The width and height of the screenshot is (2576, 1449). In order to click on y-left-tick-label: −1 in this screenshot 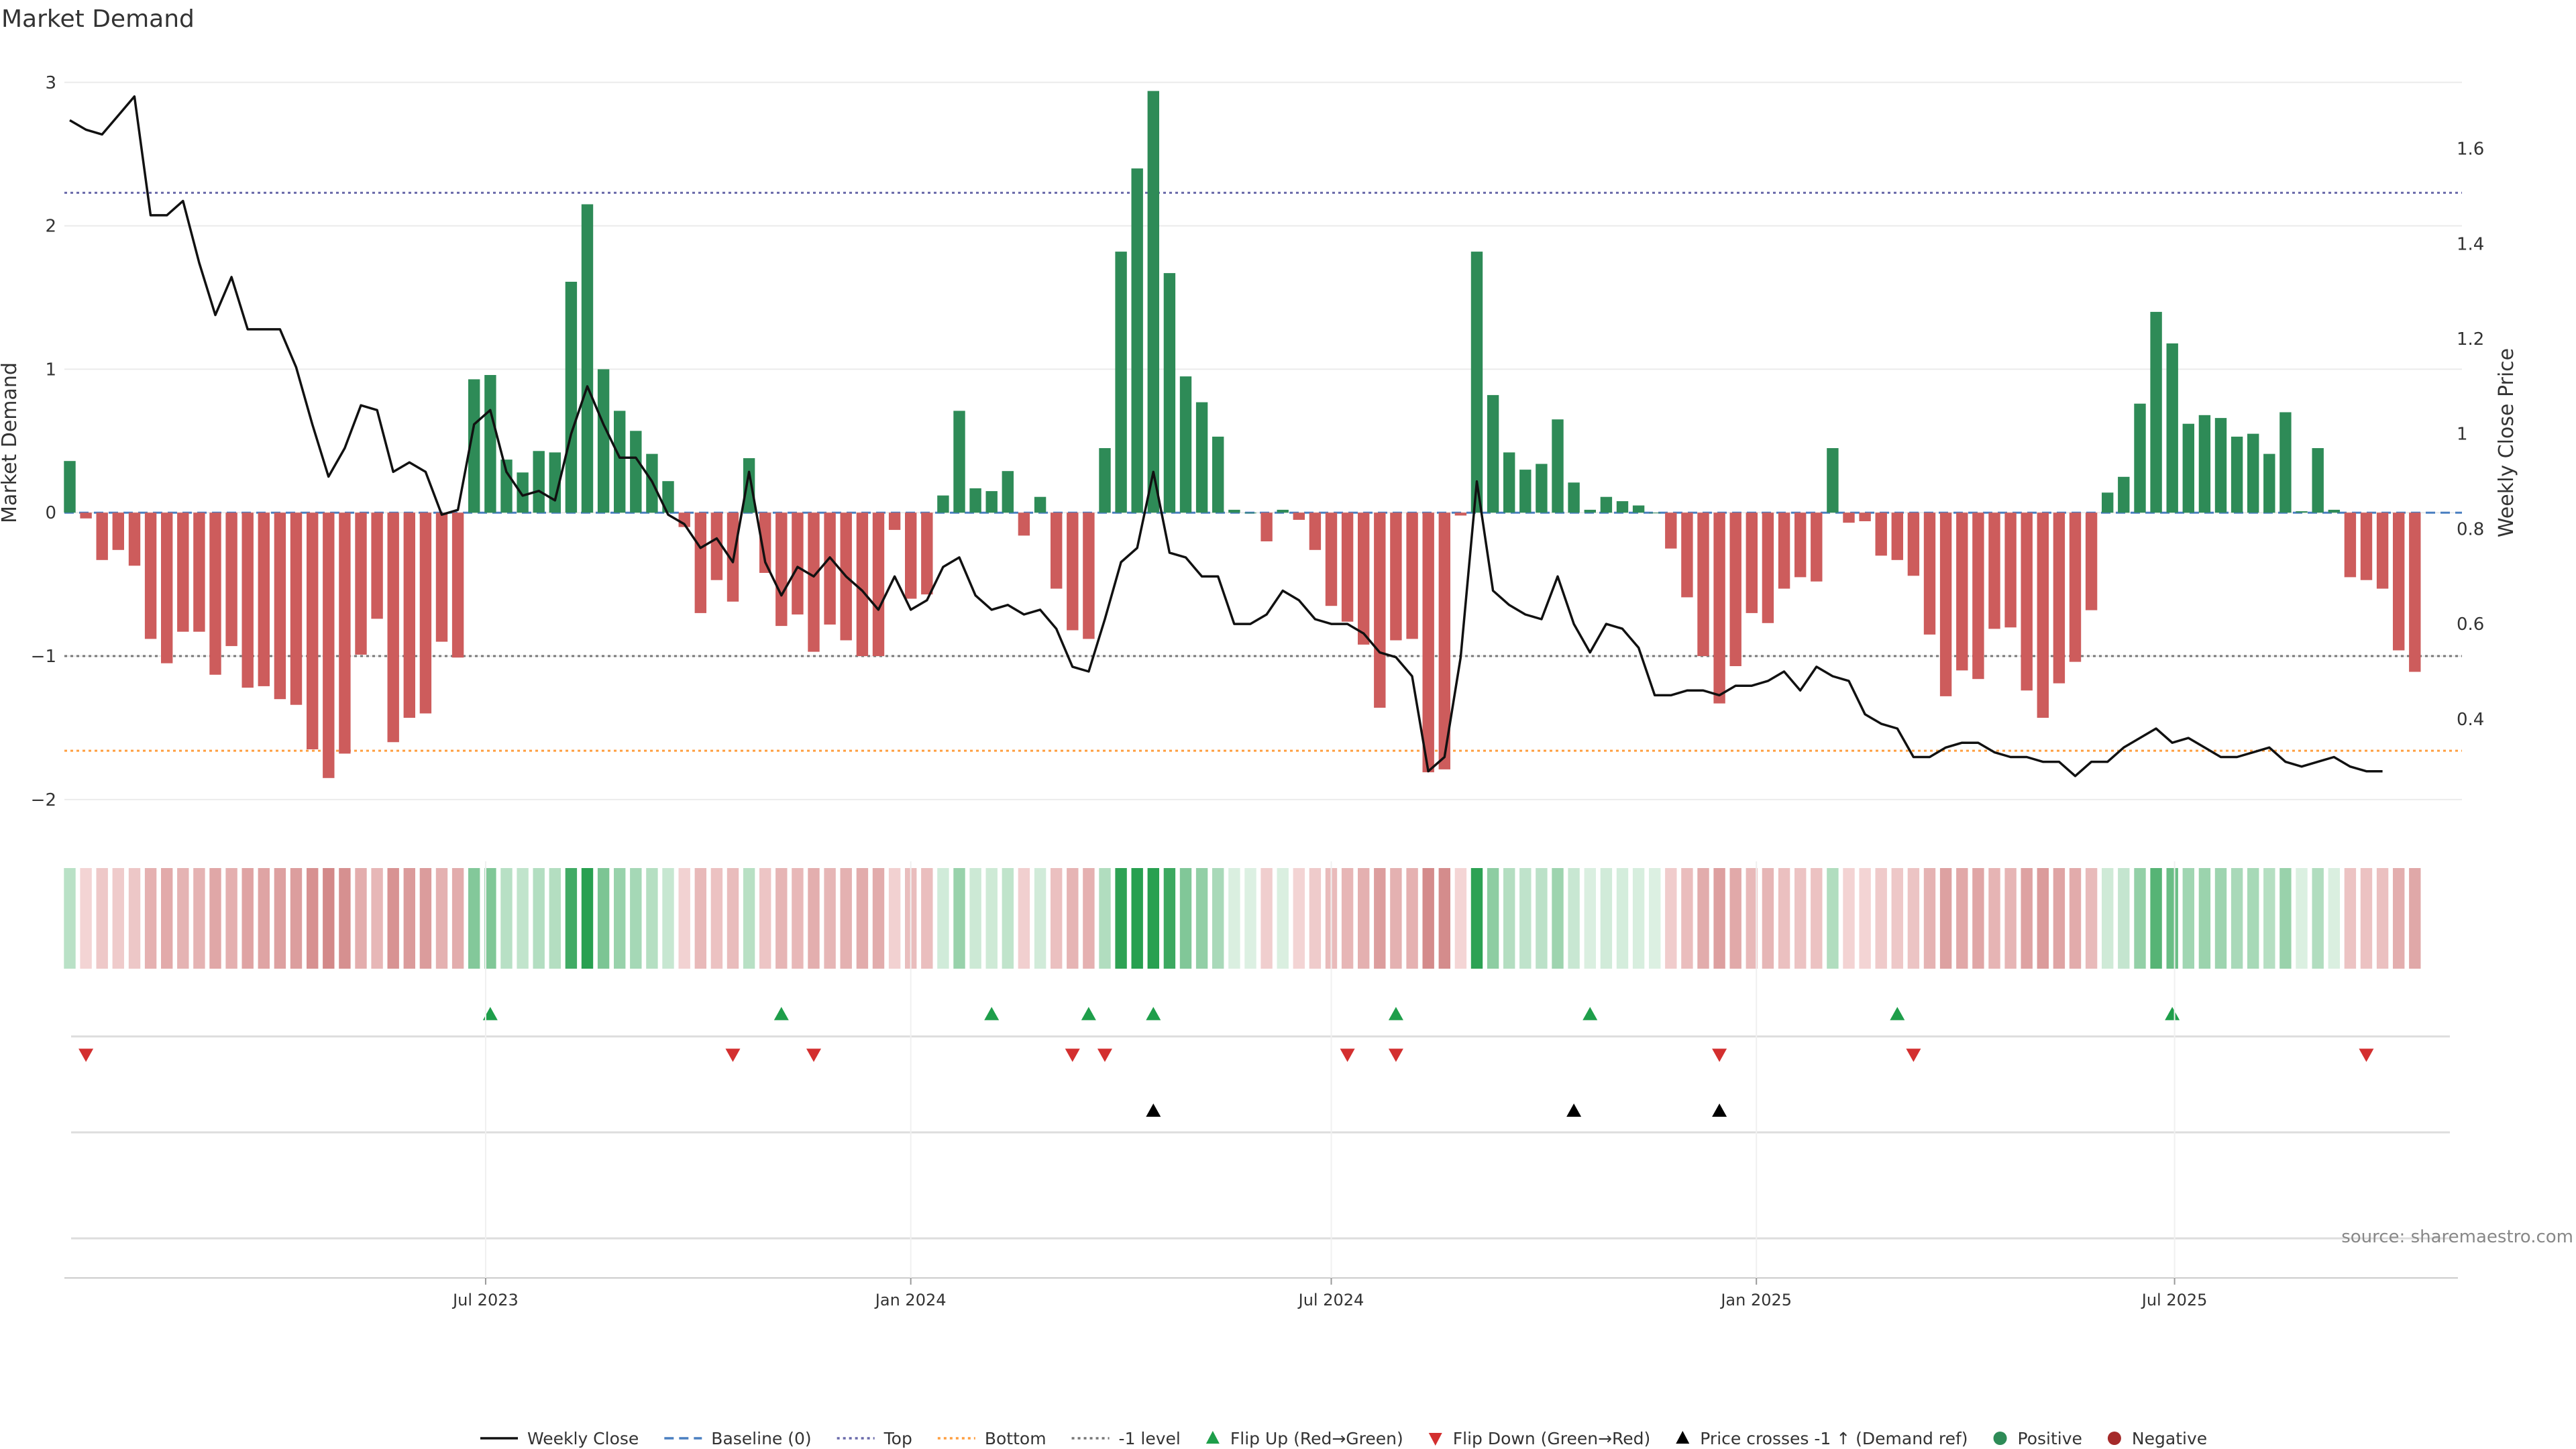, I will do `click(43, 657)`.